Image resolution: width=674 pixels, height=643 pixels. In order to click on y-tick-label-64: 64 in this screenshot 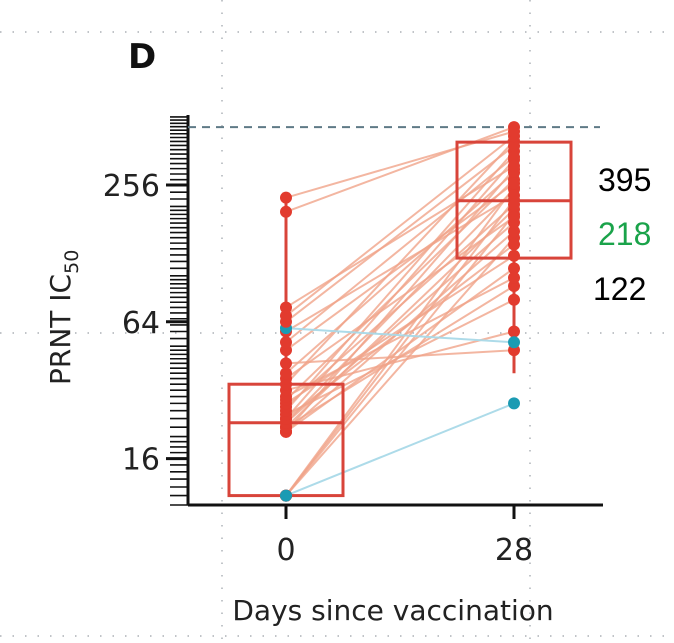, I will do `click(141, 323)`.